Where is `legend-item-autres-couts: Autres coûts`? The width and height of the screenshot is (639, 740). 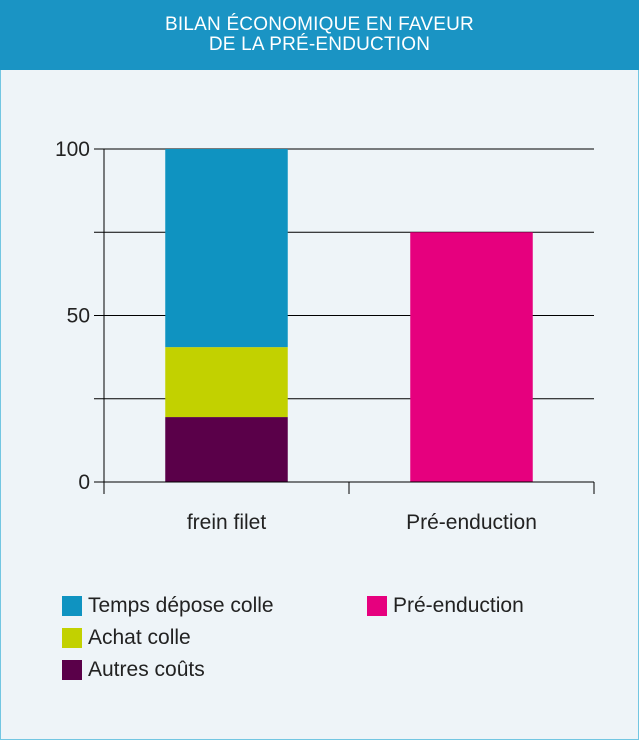
legend-item-autres-couts: Autres coûts is located at coordinates (133, 670).